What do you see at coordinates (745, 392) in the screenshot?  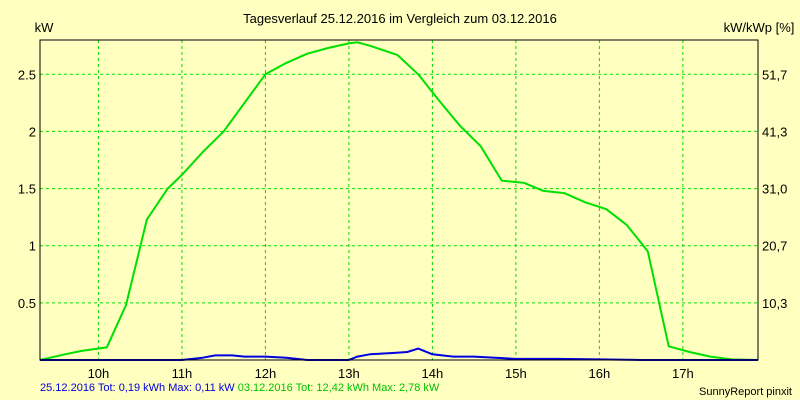 I see `credit-label: SunnyReport pinxit` at bounding box center [745, 392].